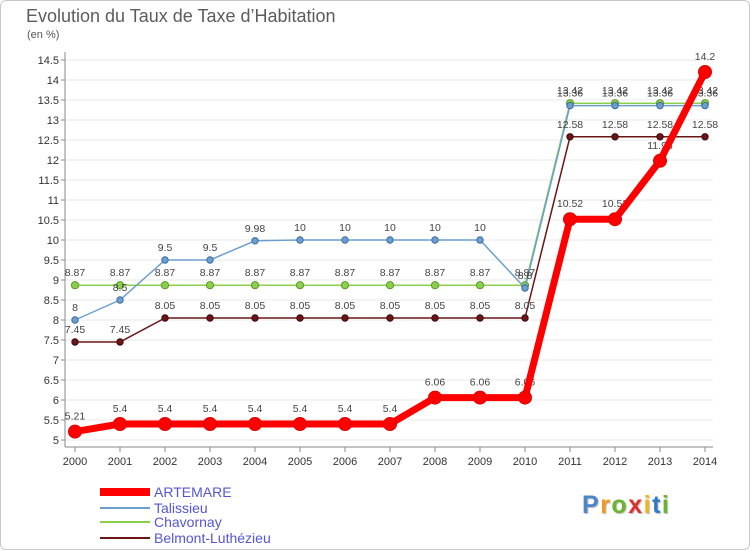 Image resolution: width=750 pixels, height=550 pixels. What do you see at coordinates (230, 492) in the screenshot?
I see `legend-item-artemare: ARTEMARE` at bounding box center [230, 492].